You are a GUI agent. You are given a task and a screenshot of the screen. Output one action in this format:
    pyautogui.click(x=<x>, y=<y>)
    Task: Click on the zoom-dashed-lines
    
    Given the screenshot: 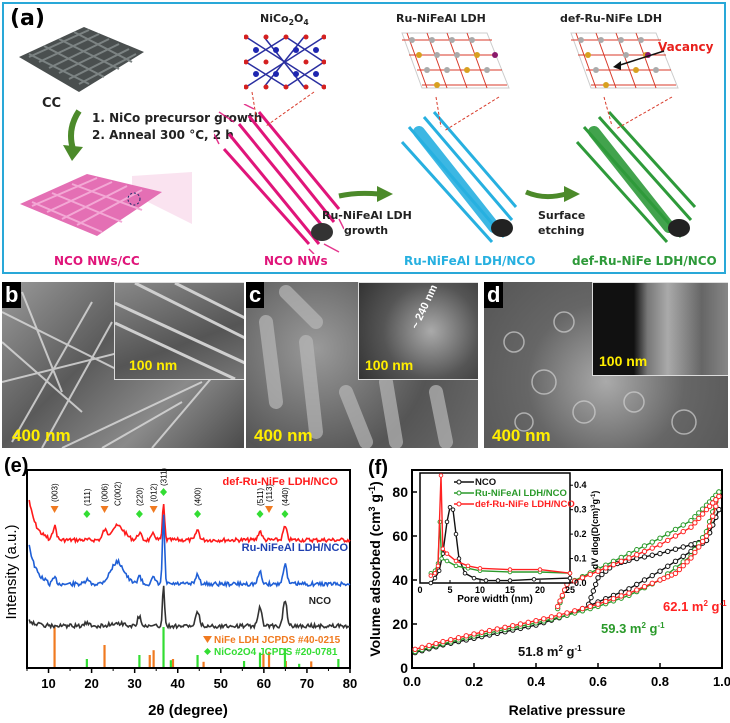 What is the action you would take?
    pyautogui.click(x=462, y=111)
    